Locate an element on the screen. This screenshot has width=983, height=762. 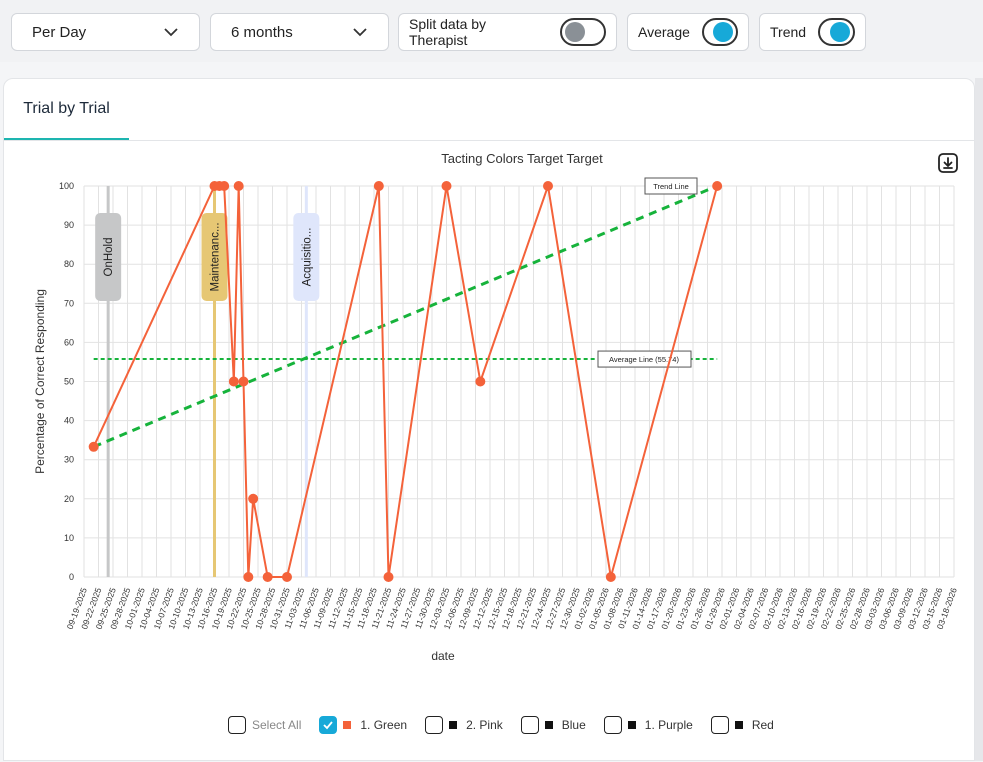
legend-item: Red is located at coordinates (742, 725).